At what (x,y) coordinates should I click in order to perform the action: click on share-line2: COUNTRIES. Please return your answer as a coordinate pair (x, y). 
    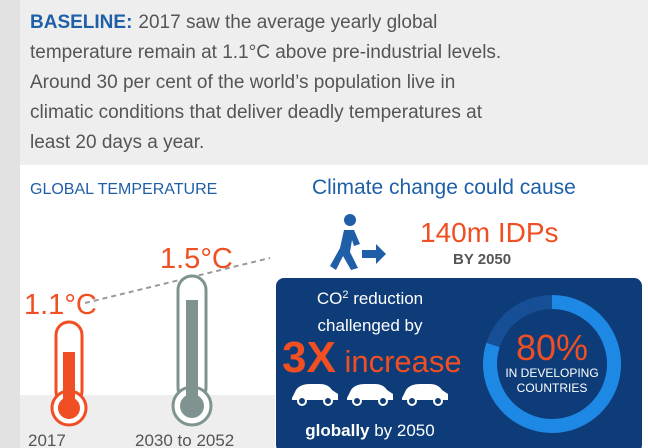
    Looking at the image, I should click on (552, 388).